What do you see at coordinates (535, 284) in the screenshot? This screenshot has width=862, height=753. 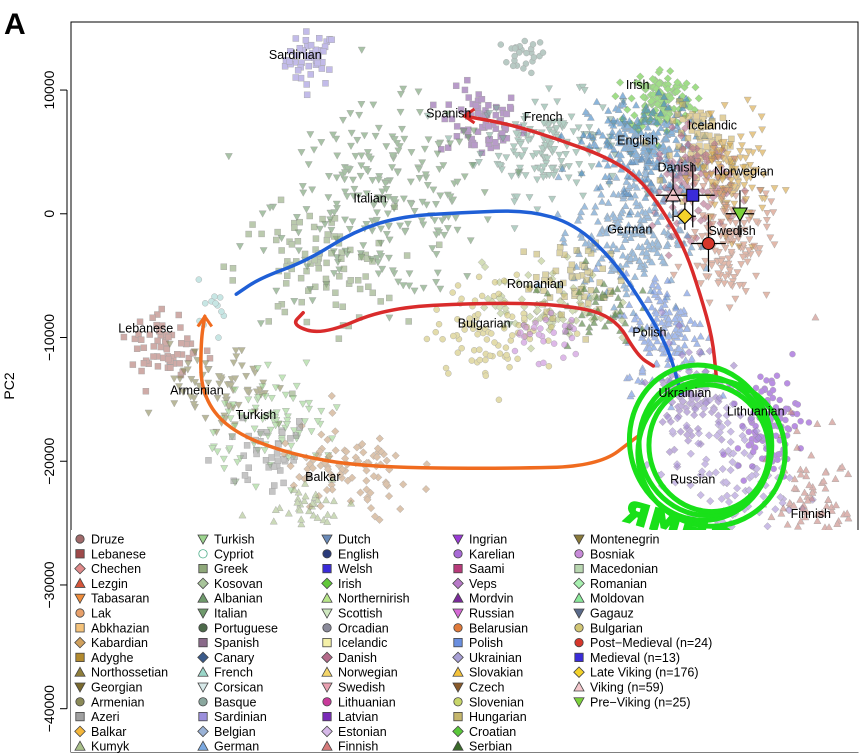 I see `population-label: Romanian` at bounding box center [535, 284].